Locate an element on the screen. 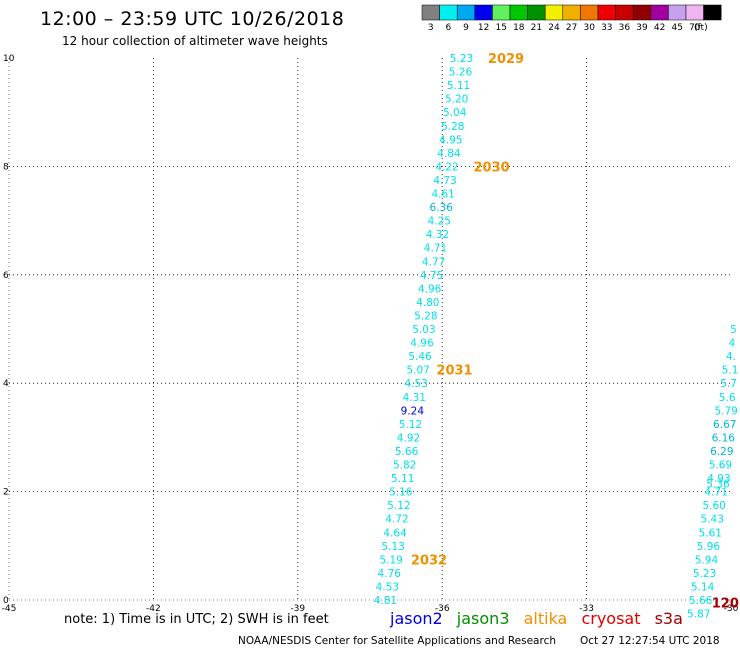 Image resolution: width=740 pixels, height=650 pixels. chart-title: 12:00 – 23:59 UTC 10/26/2018 is located at coordinates (192, 19).